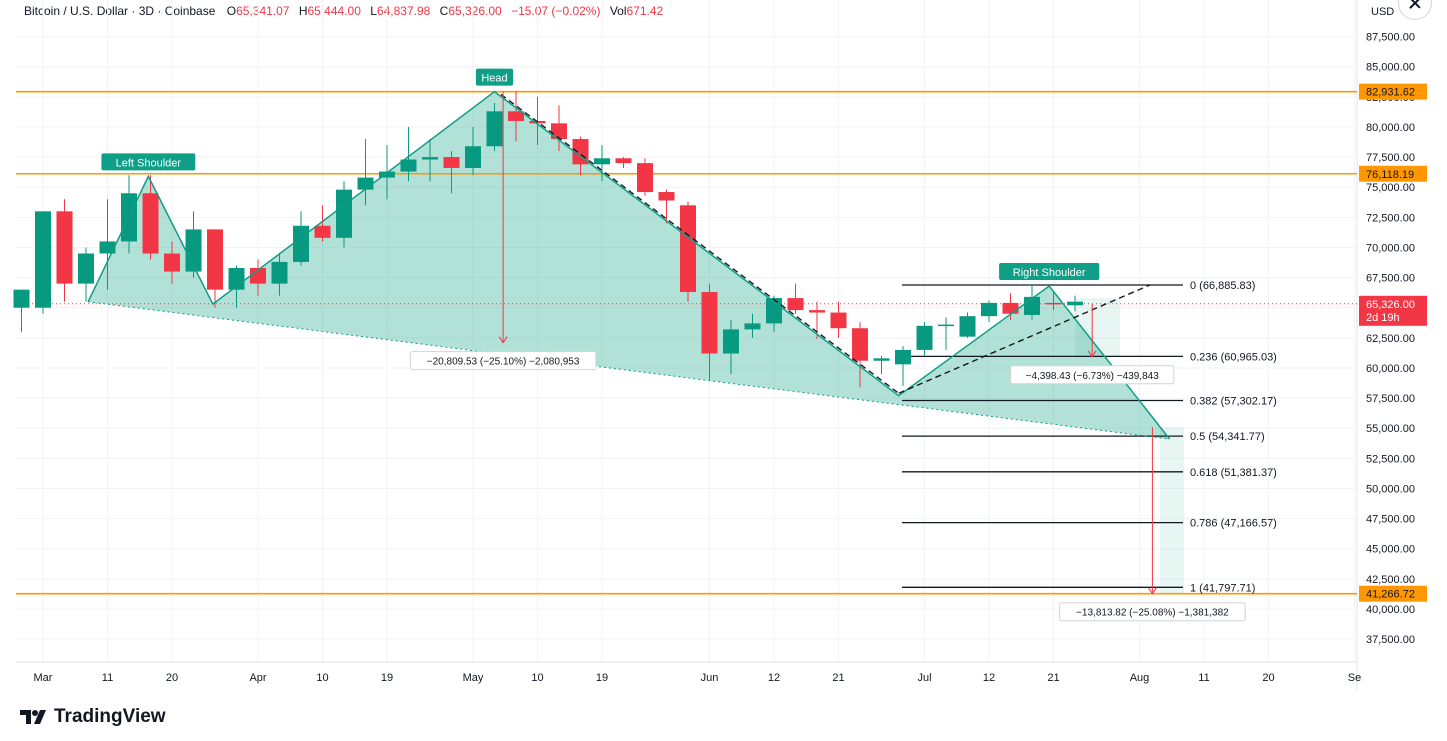  I want to click on price-tick-label: 80,000.00, so click(1390, 128).